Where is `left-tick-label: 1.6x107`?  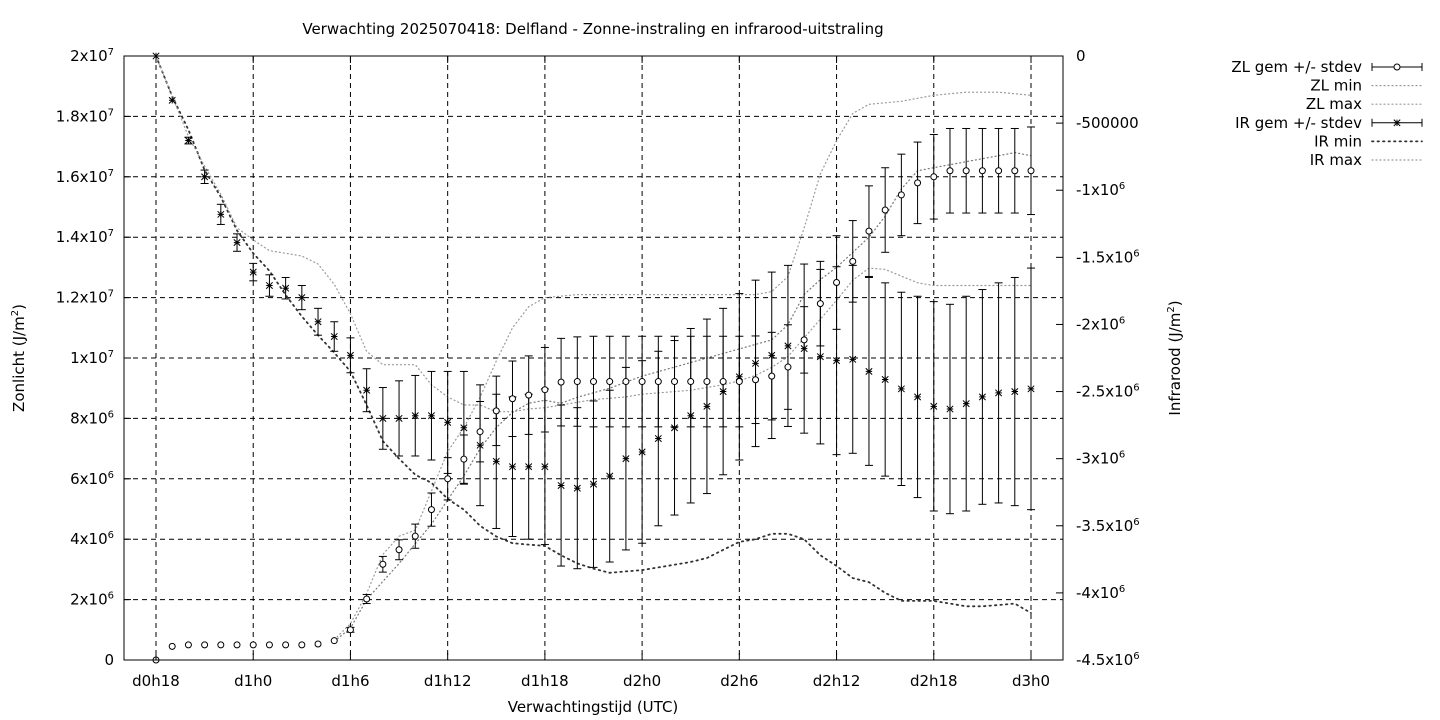
left-tick-label: 1.6x107 is located at coordinates (85, 177).